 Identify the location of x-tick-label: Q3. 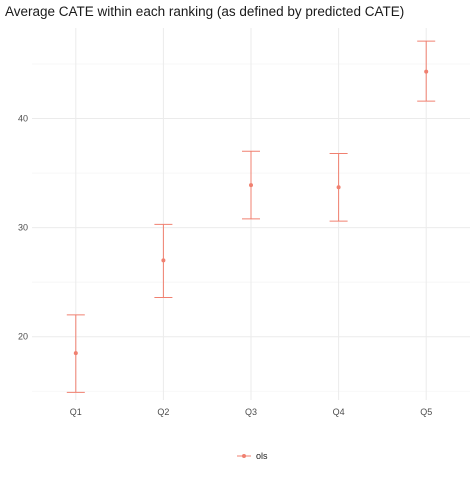
(251, 412).